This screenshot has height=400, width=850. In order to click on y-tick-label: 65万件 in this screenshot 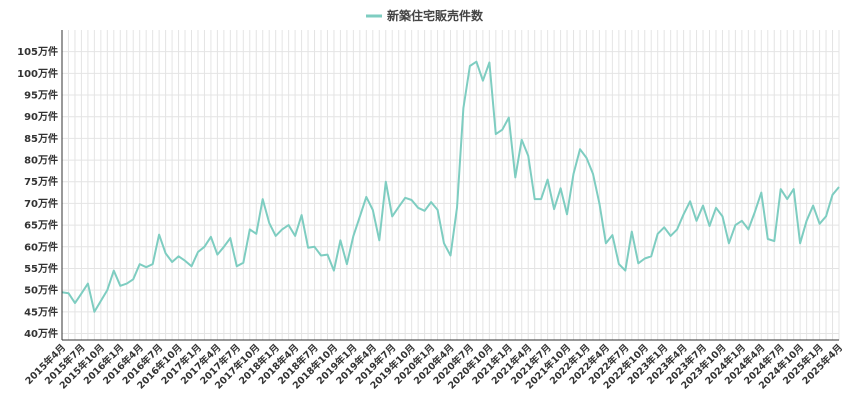, I will do `click(41, 225)`.